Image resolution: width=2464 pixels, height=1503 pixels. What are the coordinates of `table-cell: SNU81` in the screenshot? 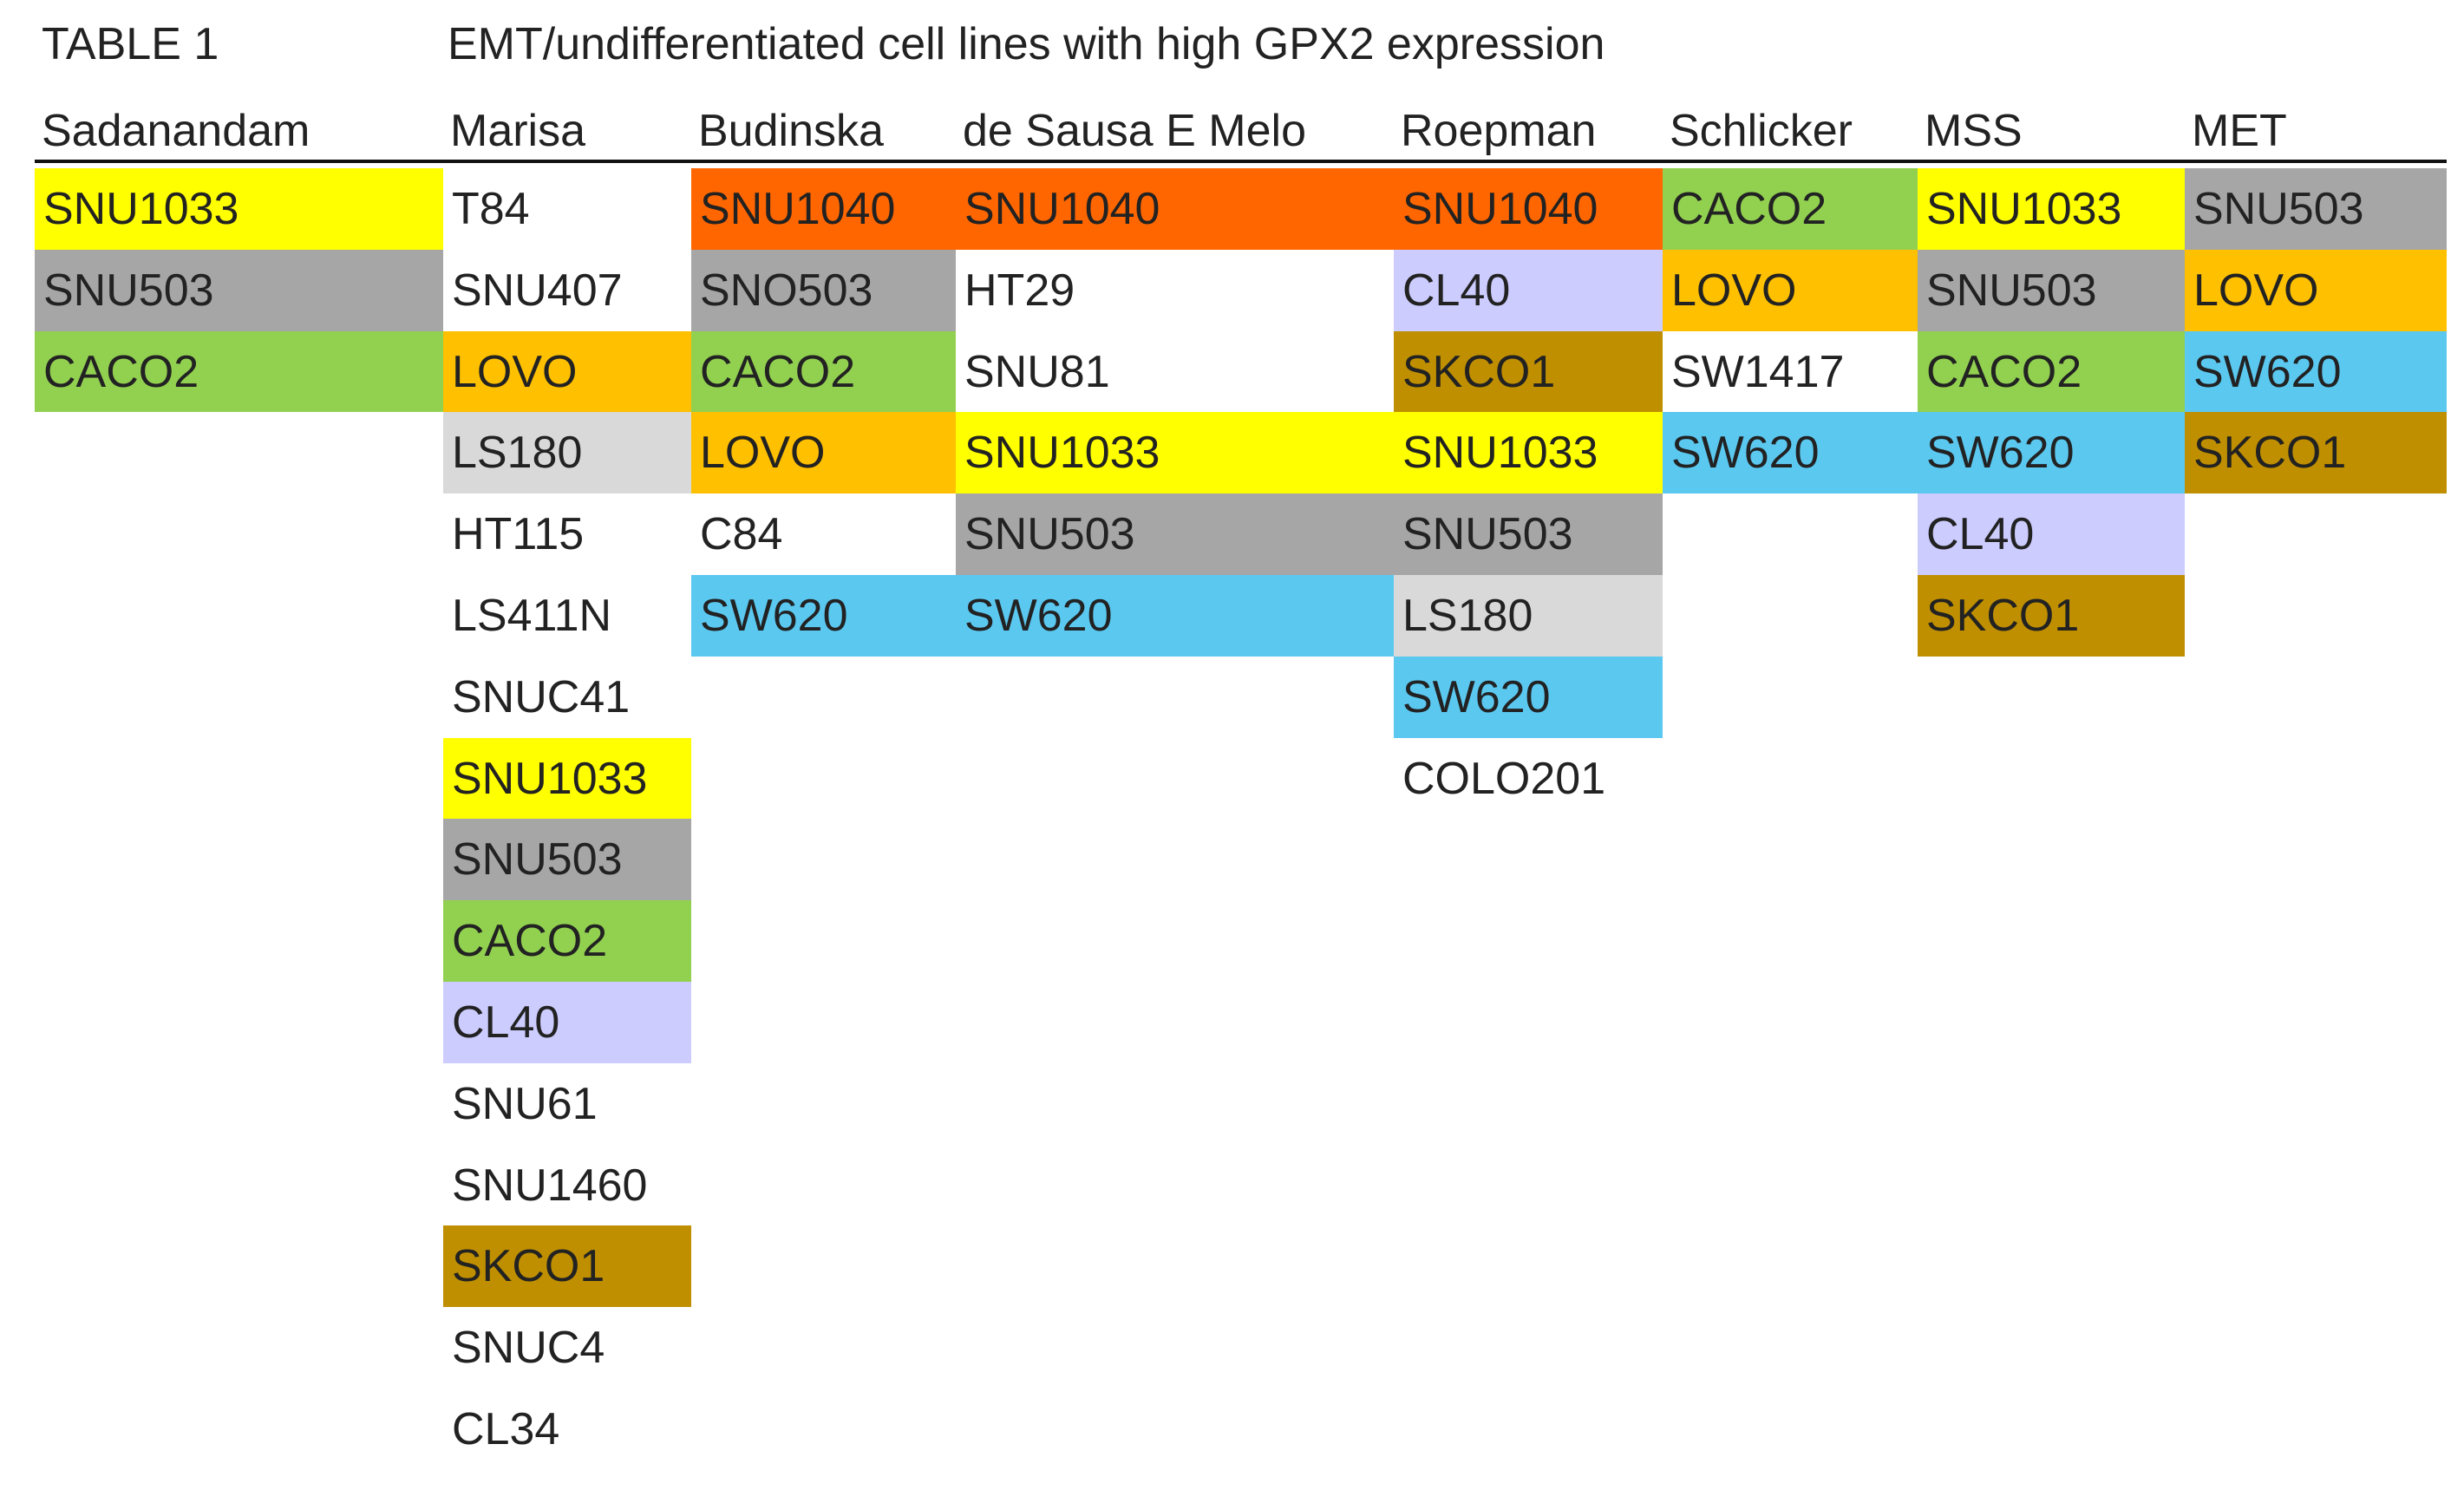 It's located at (1037, 371).